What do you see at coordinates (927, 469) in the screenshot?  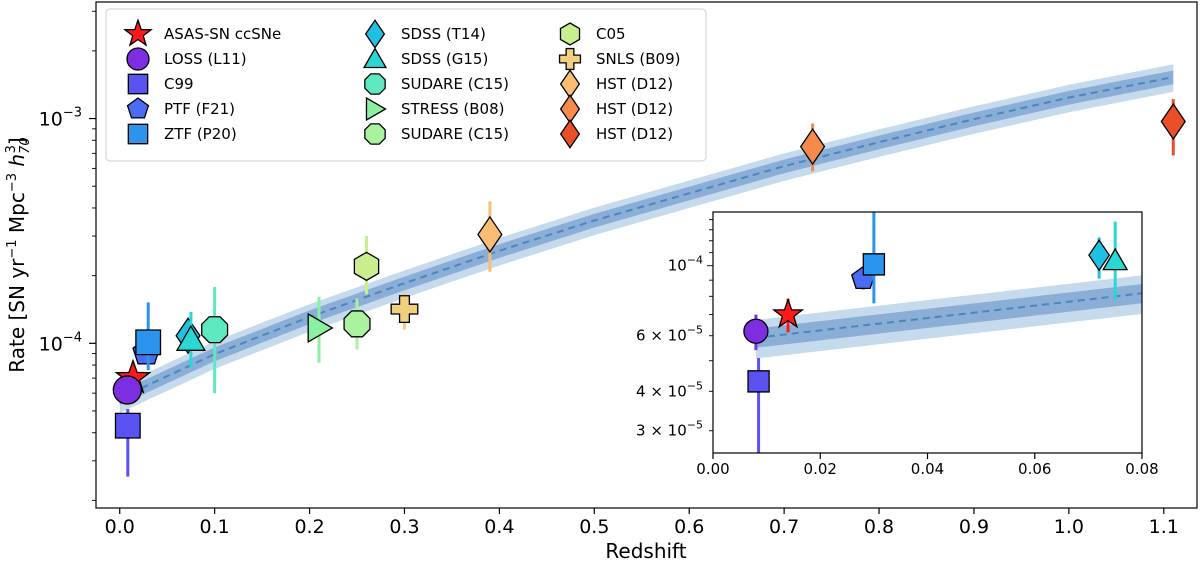 I see `inset-x-tick-label: 0.04` at bounding box center [927, 469].